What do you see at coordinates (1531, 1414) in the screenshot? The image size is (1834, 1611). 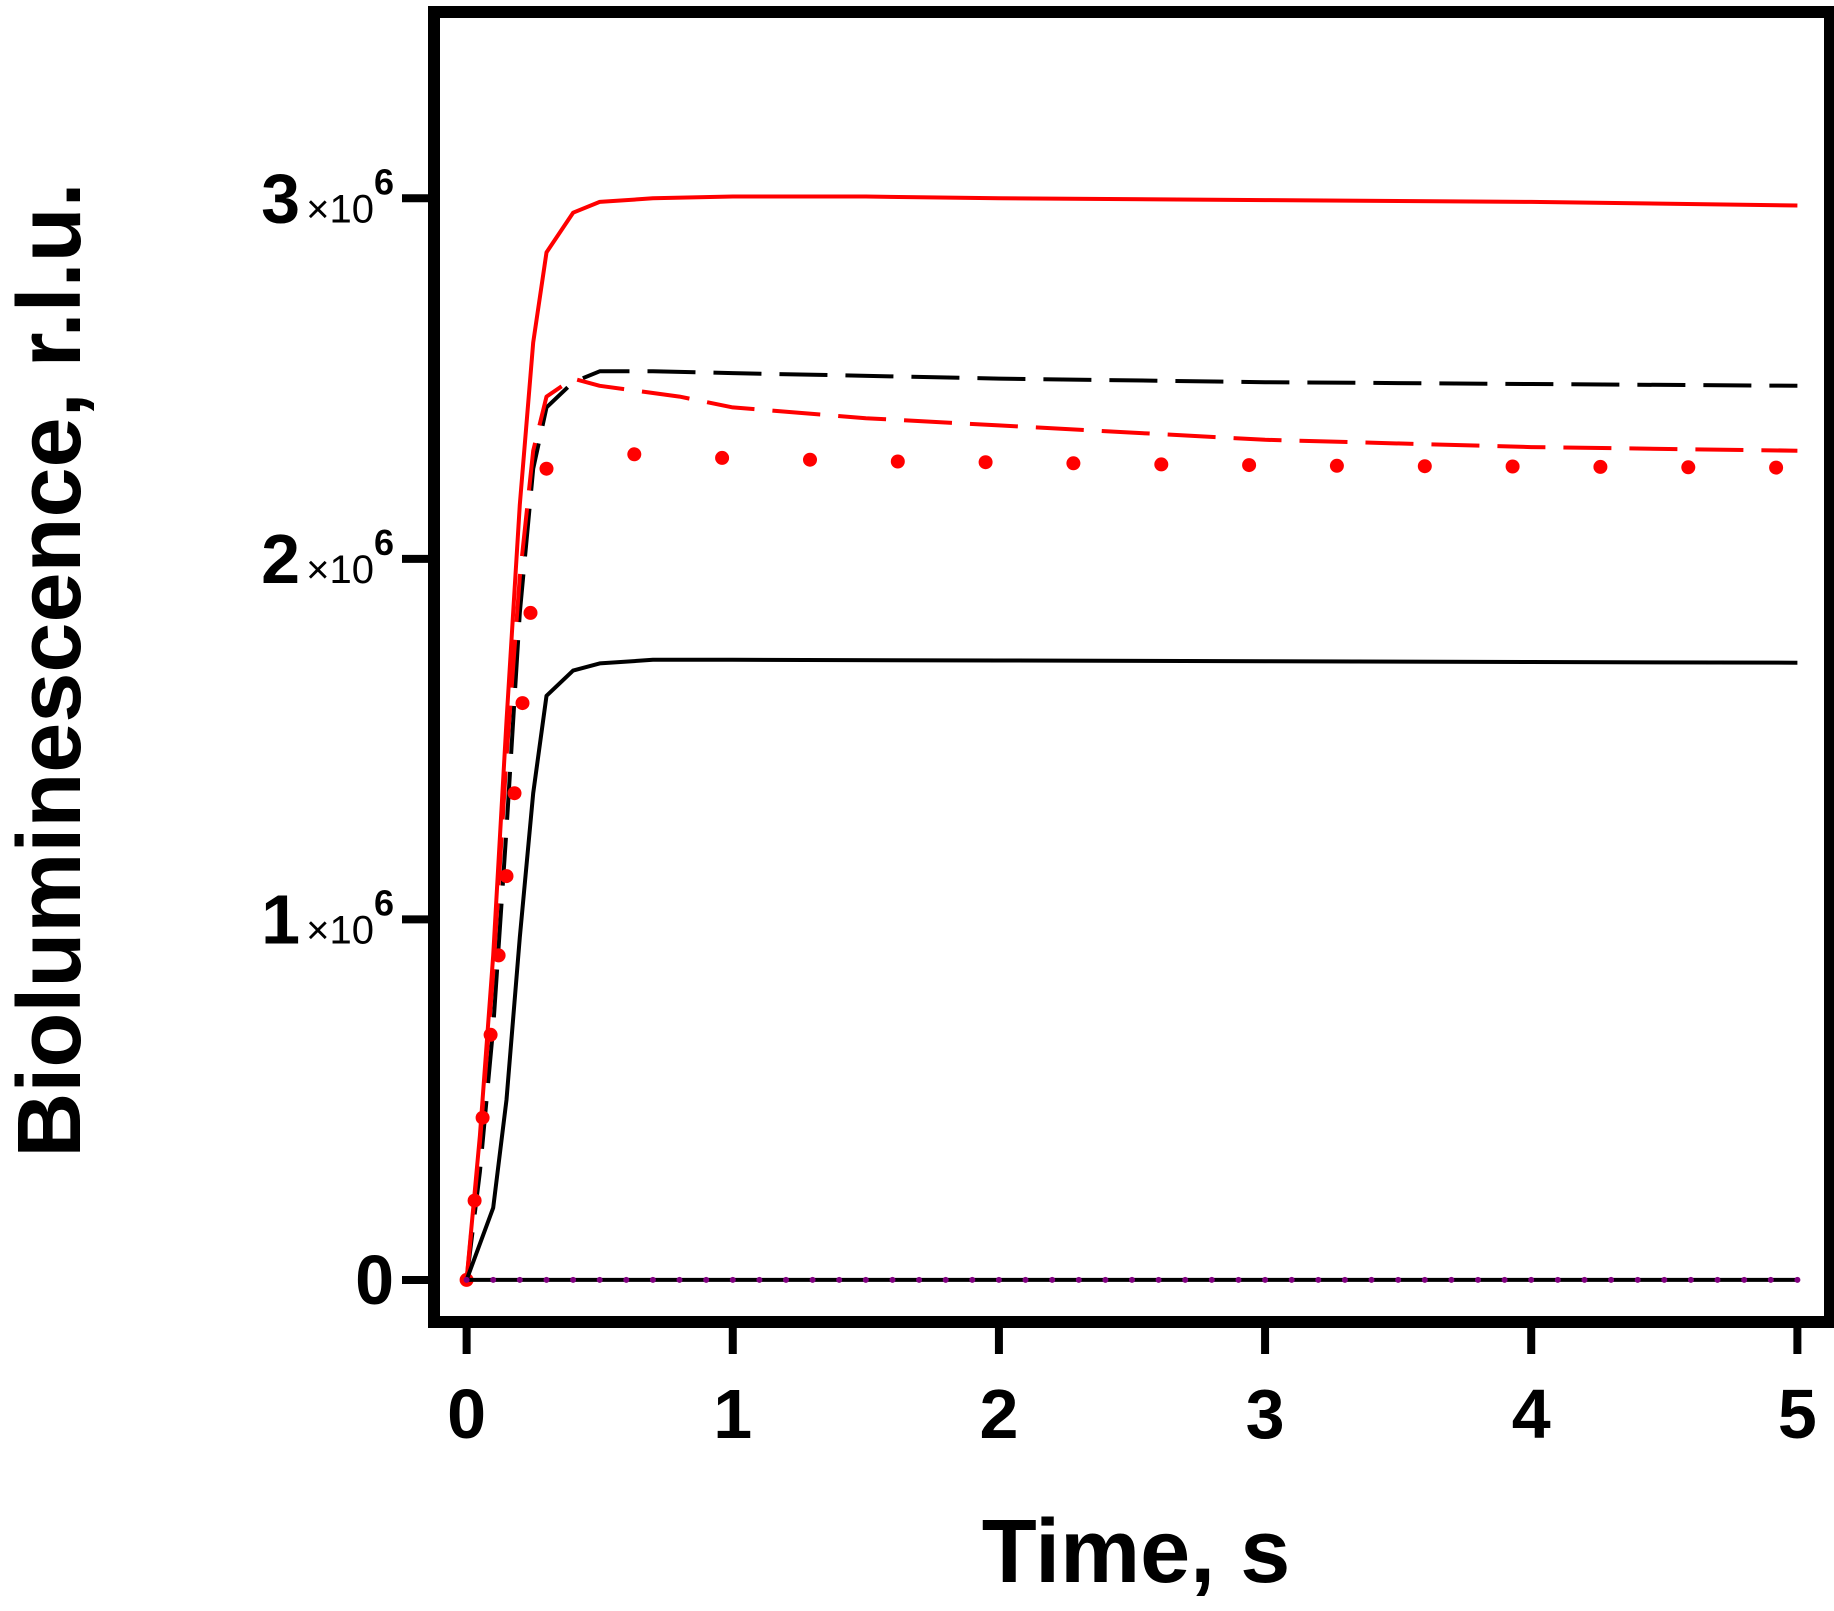 I see `x-tick-label: 4` at bounding box center [1531, 1414].